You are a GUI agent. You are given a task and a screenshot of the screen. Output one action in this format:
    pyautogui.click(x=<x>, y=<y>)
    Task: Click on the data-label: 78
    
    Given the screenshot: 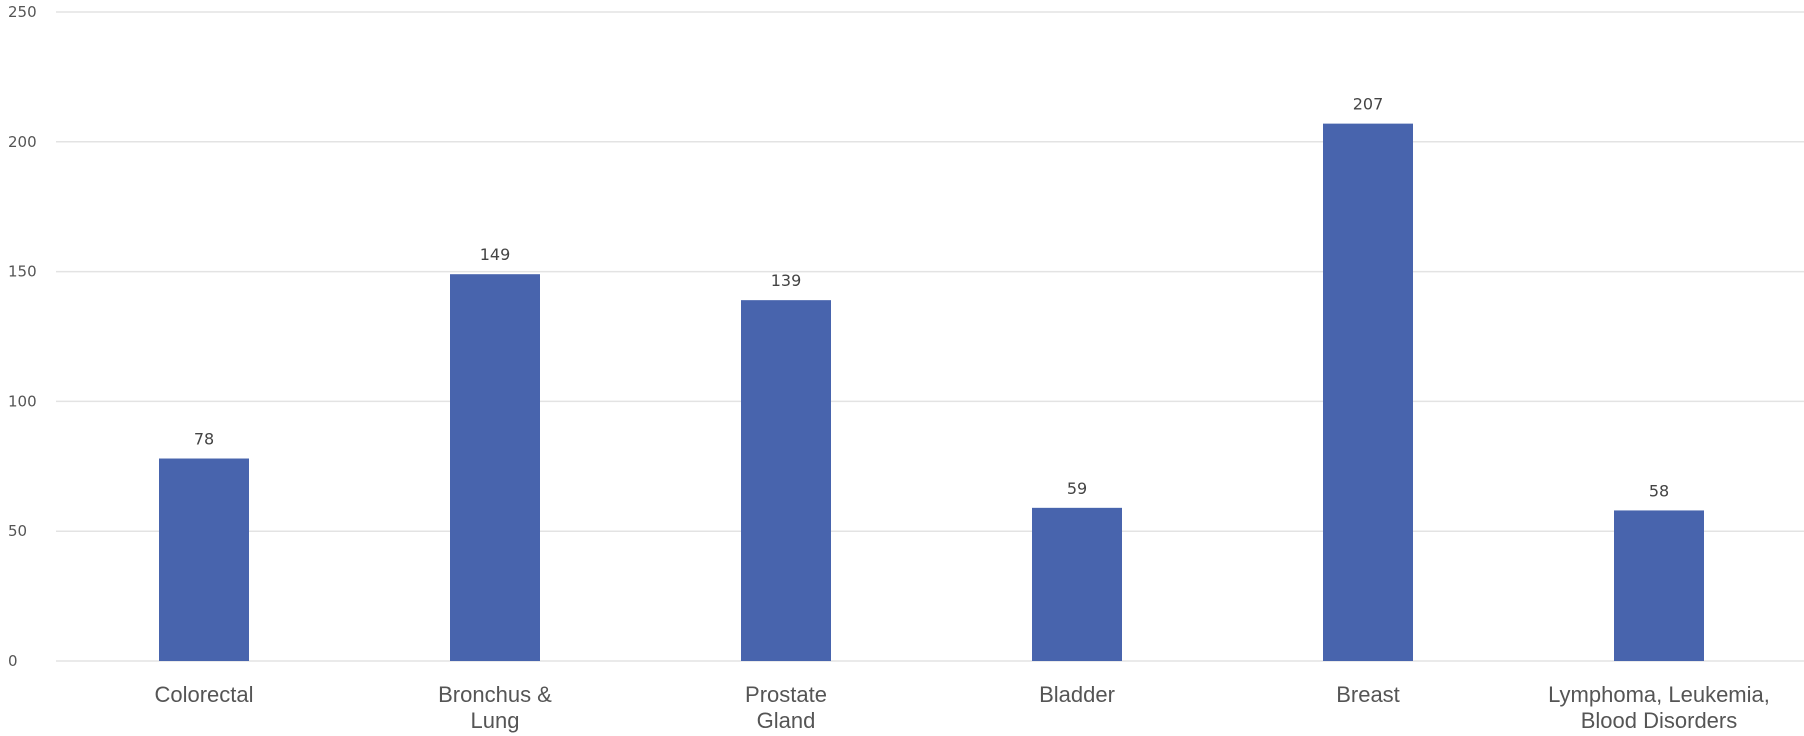 What is the action you would take?
    pyautogui.click(x=204, y=439)
    